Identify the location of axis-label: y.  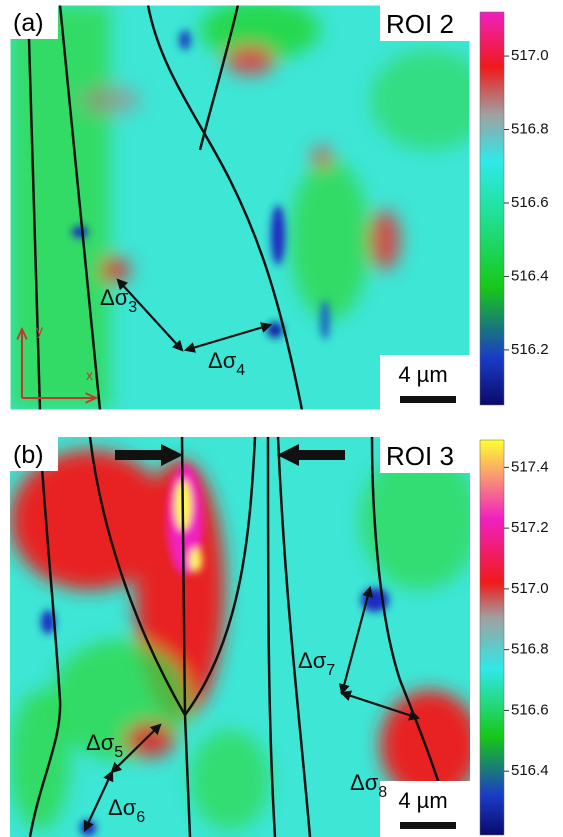
(39, 330).